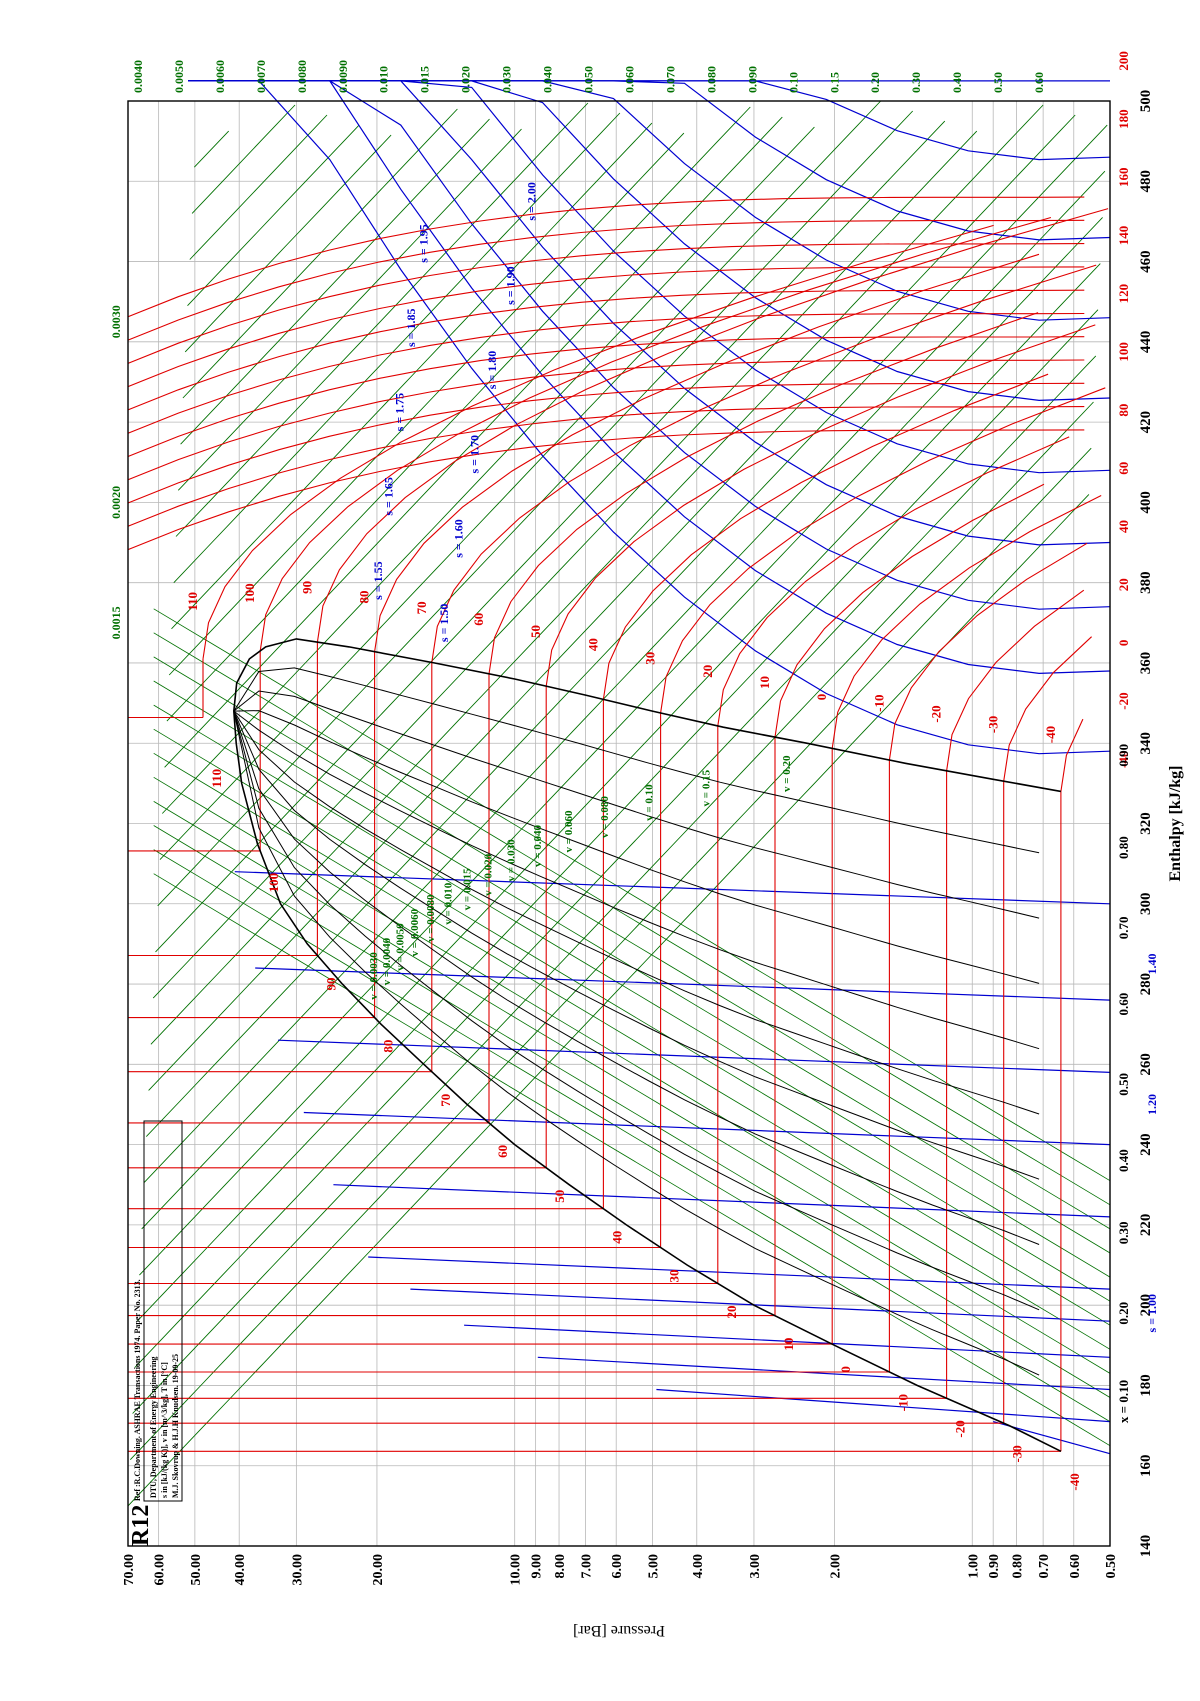 This screenshot has width=1200, height=1701. Describe the element at coordinates (629, 79) in the screenshot. I see `volume-top-label: 0.060` at that location.